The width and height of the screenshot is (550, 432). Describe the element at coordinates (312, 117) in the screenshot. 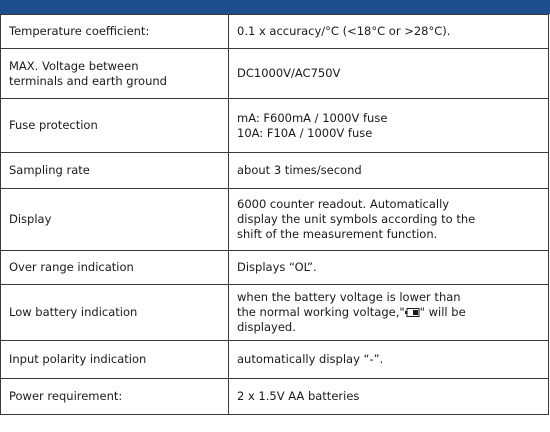

I see `text-line: mA: F600mA / 1000V fuse` at that location.